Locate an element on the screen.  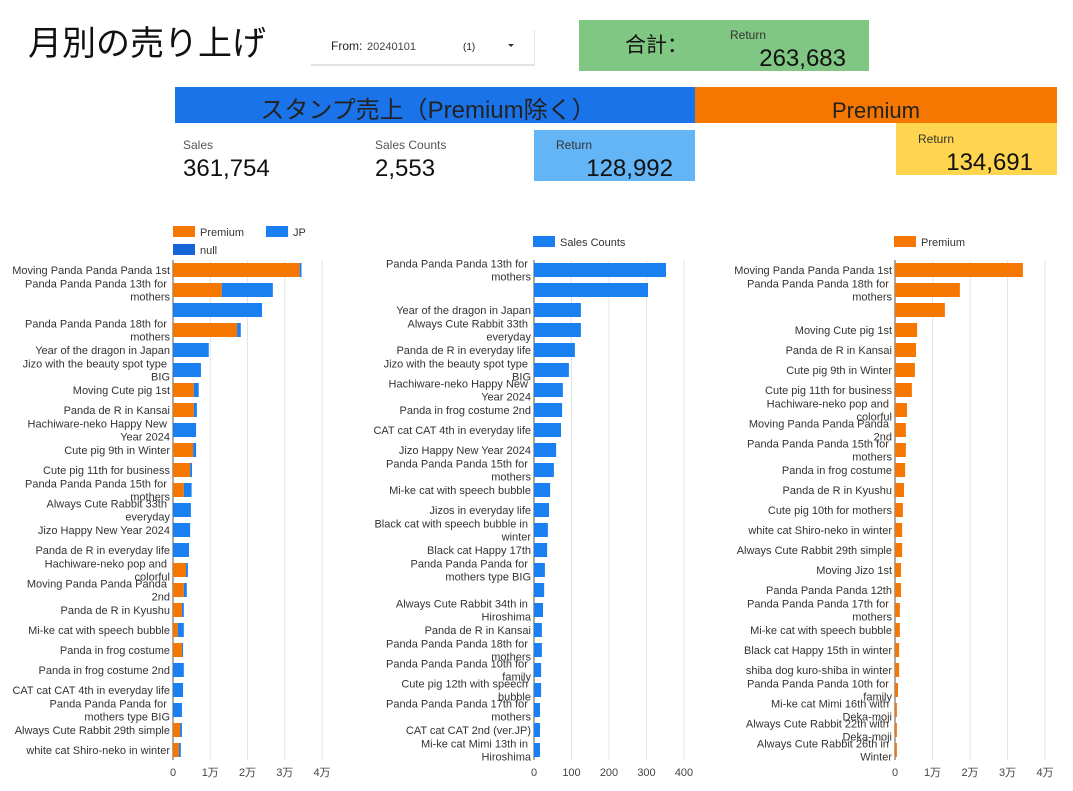
y-tick-label: Always Cute Rabbit 22th with Deka-moji is located at coordinates (819, 731).